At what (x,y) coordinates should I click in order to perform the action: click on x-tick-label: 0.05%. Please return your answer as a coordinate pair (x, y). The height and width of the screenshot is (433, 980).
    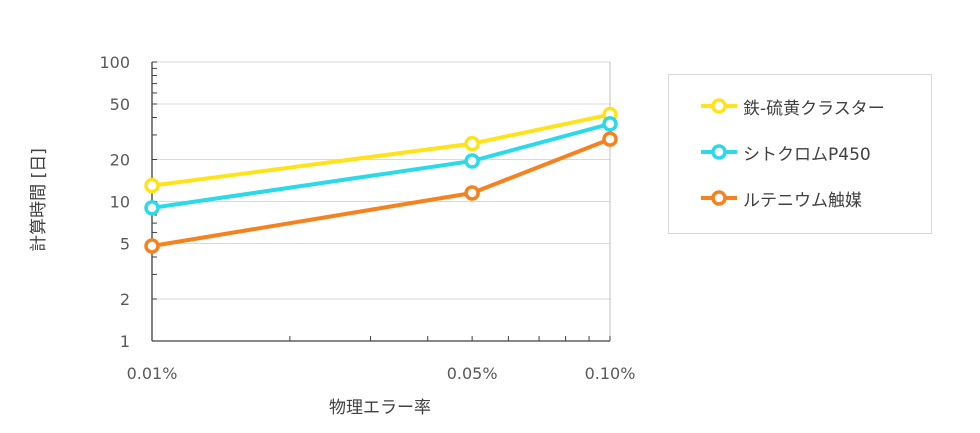
    Looking at the image, I should click on (472, 373).